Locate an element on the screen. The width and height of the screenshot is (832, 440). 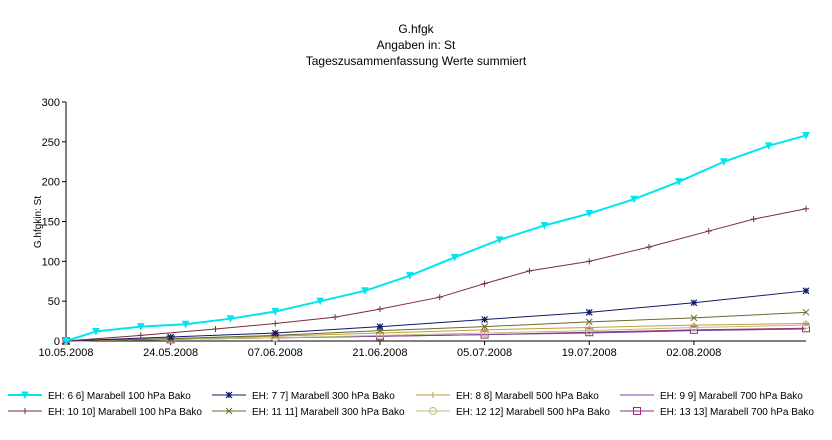
legend-entry: EH: 11 11] Marabell 300 hPa Bako is located at coordinates (308, 412).